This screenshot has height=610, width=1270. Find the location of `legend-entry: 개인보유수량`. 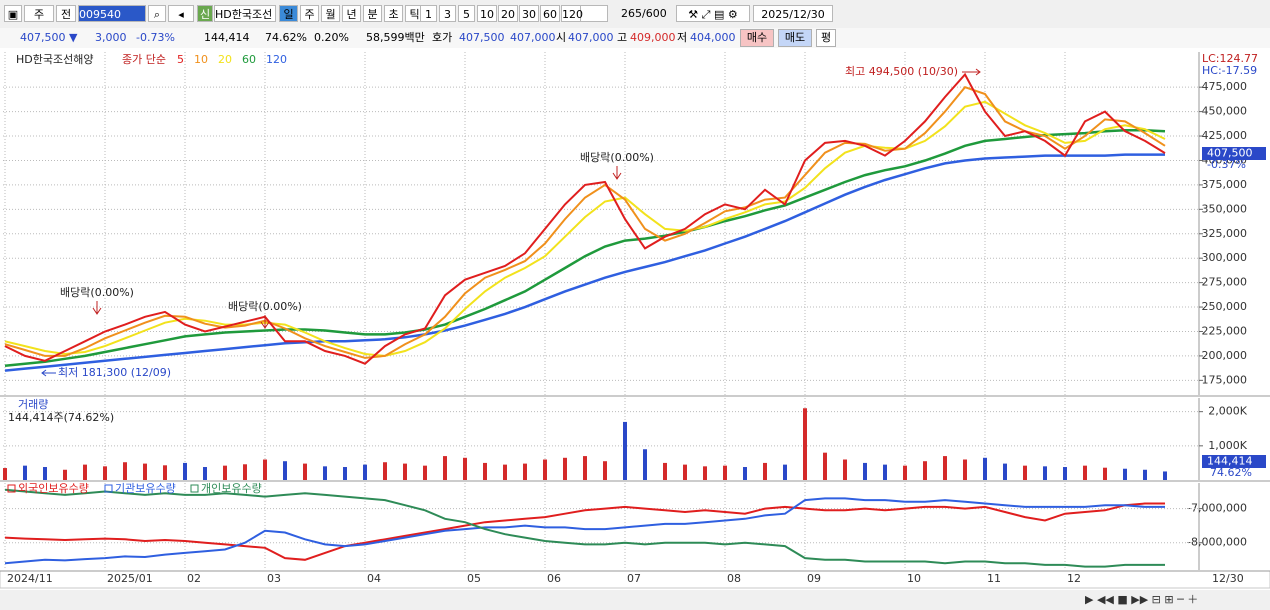

legend-entry: 개인보유수량 is located at coordinates (231, 488).